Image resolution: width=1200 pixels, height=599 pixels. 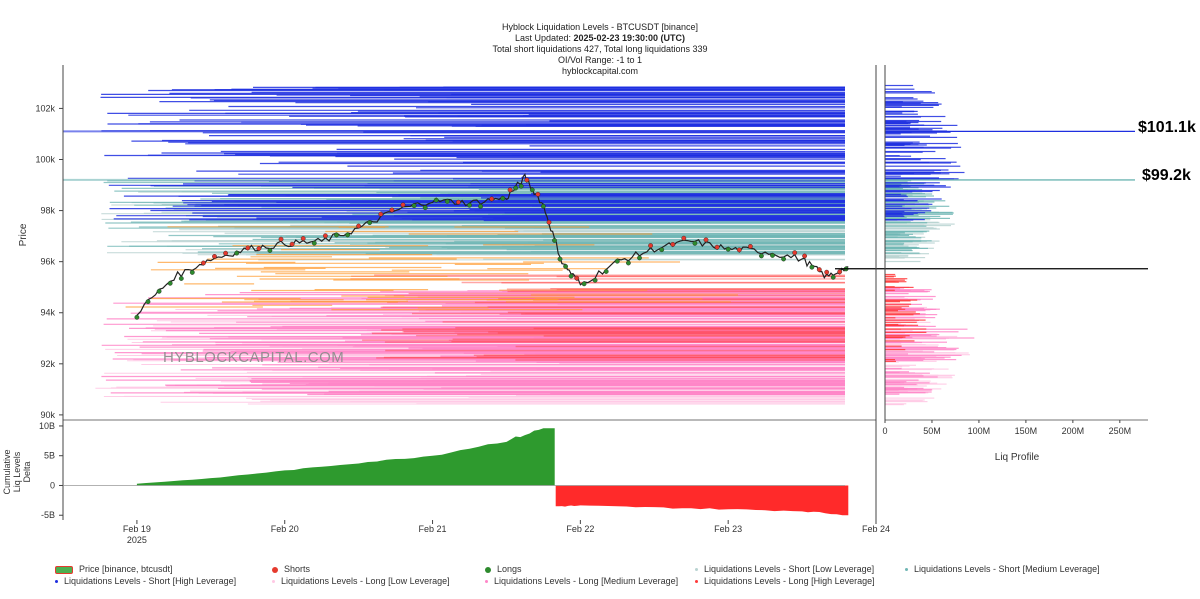 What do you see at coordinates (27, 471) in the screenshot?
I see `delta-axis-label-line: Delta` at bounding box center [27, 471].